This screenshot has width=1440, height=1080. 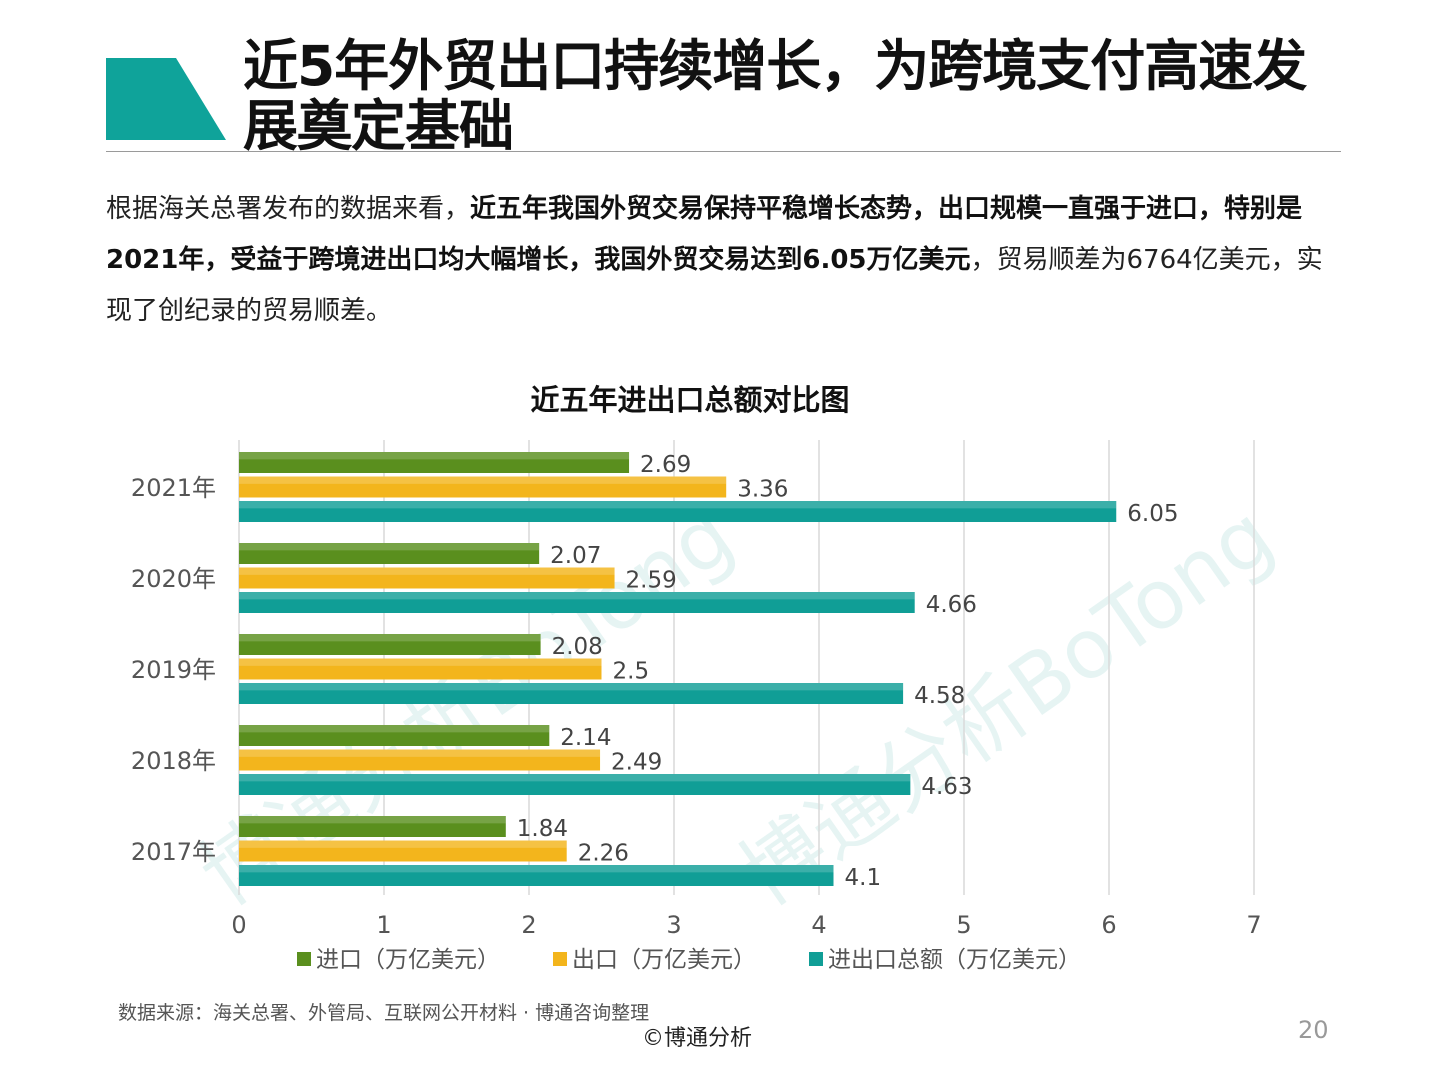 What do you see at coordinates (939, 696) in the screenshot?
I see `data-label: 4.58` at bounding box center [939, 696].